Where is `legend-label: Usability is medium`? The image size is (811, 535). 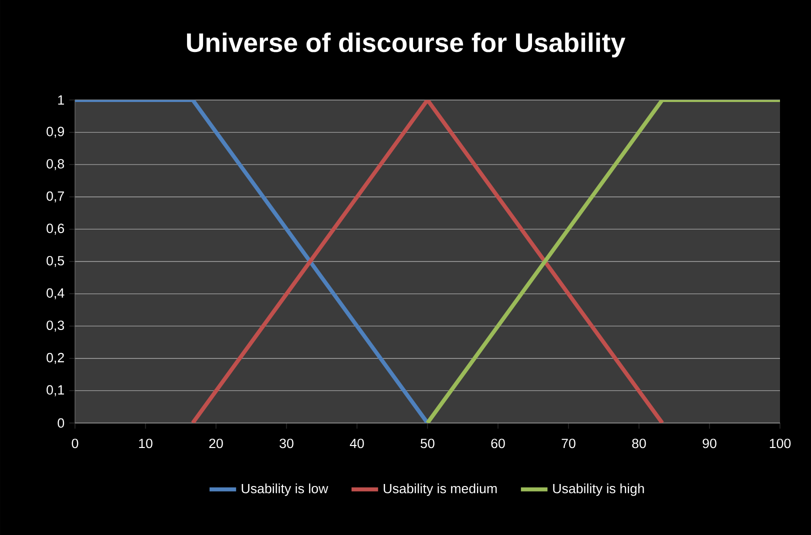 legend-label: Usability is medium is located at coordinates (440, 489).